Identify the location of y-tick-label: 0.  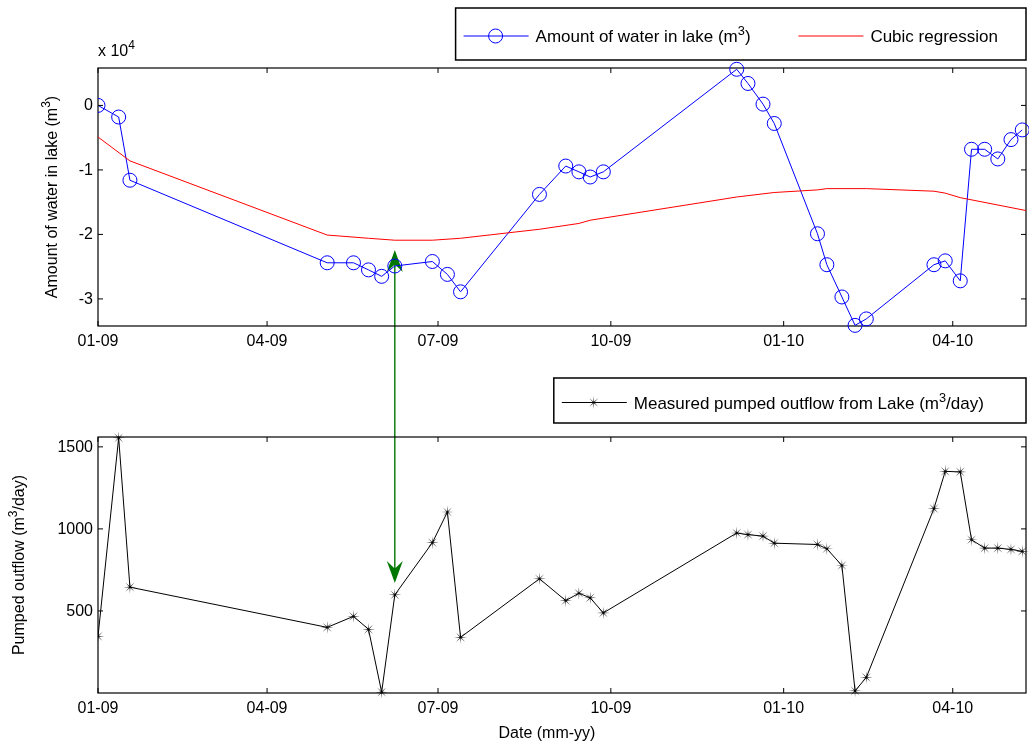
(89, 105).